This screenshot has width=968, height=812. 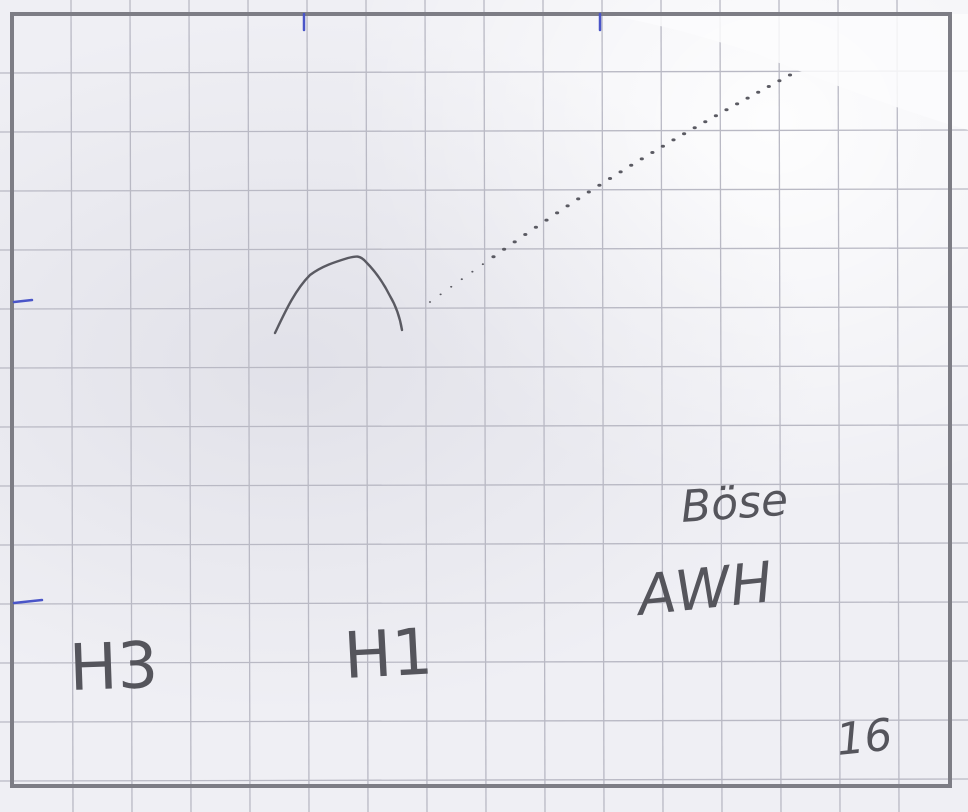 What do you see at coordinates (338, 295) in the screenshot?
I see `pencil-arc-curve` at bounding box center [338, 295].